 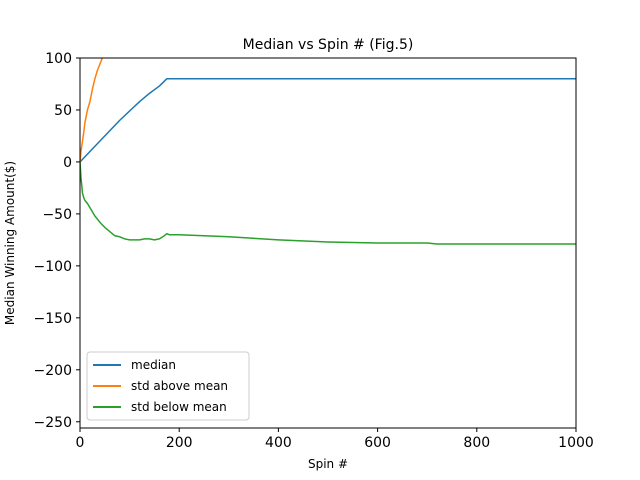 What do you see at coordinates (476, 443) in the screenshot?
I see `x-tick-label: 800` at bounding box center [476, 443].